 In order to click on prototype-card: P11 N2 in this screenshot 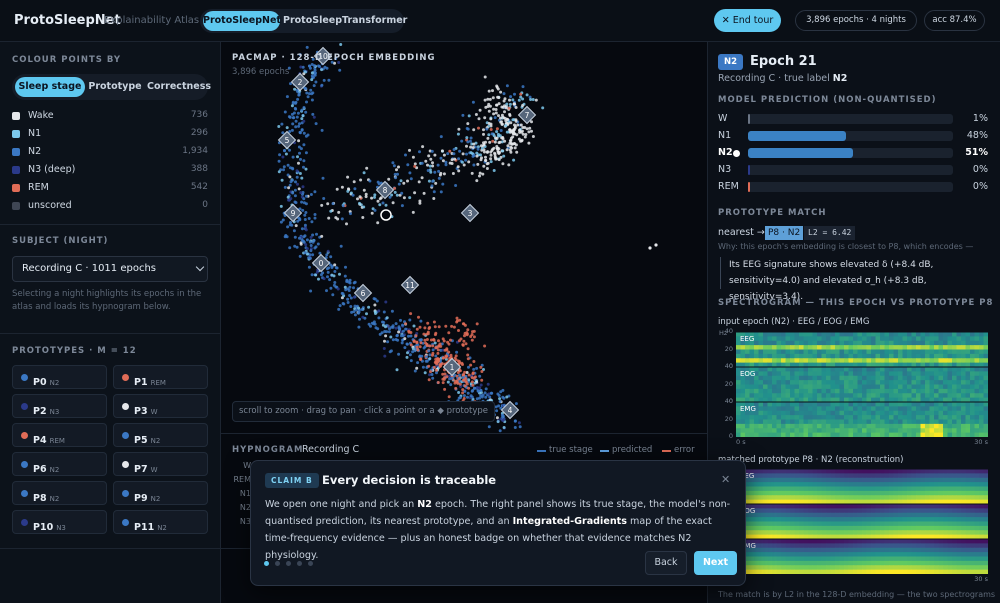, I will do `click(160, 522)`.